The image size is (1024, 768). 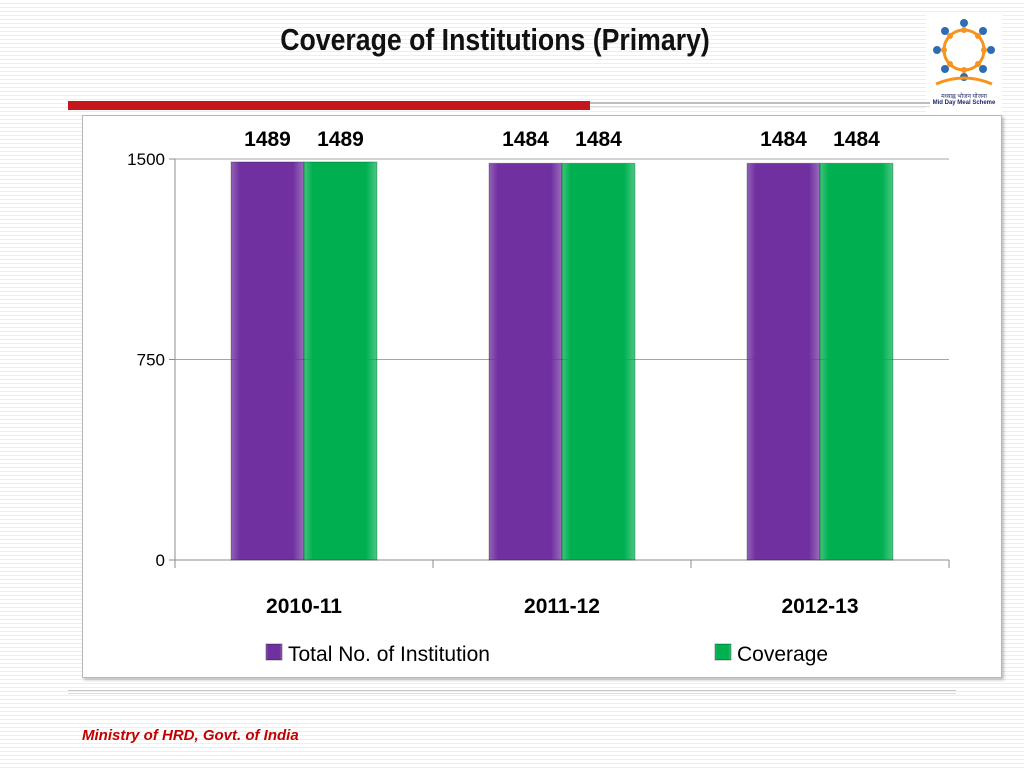 What do you see at coordinates (819, 606) in the screenshot?
I see `x-tick-label: 2012-13` at bounding box center [819, 606].